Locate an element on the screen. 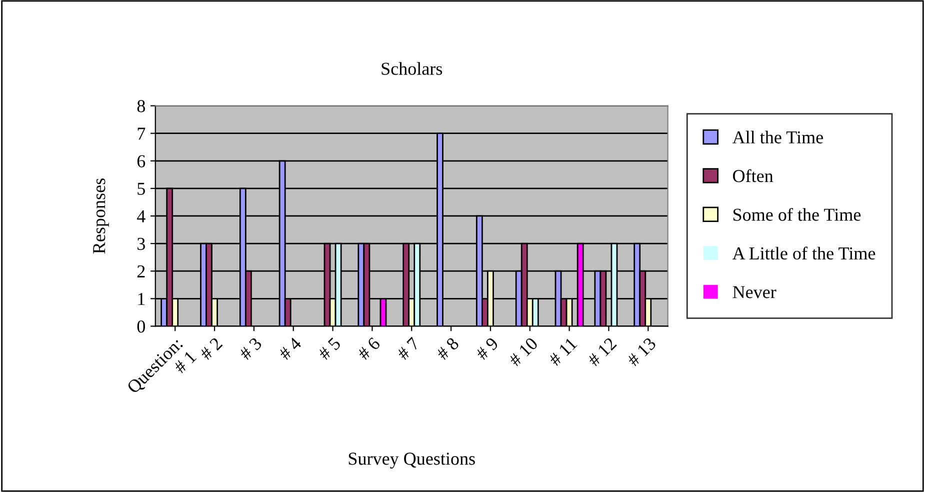  x-tick-label: # 6 is located at coordinates (368, 348).